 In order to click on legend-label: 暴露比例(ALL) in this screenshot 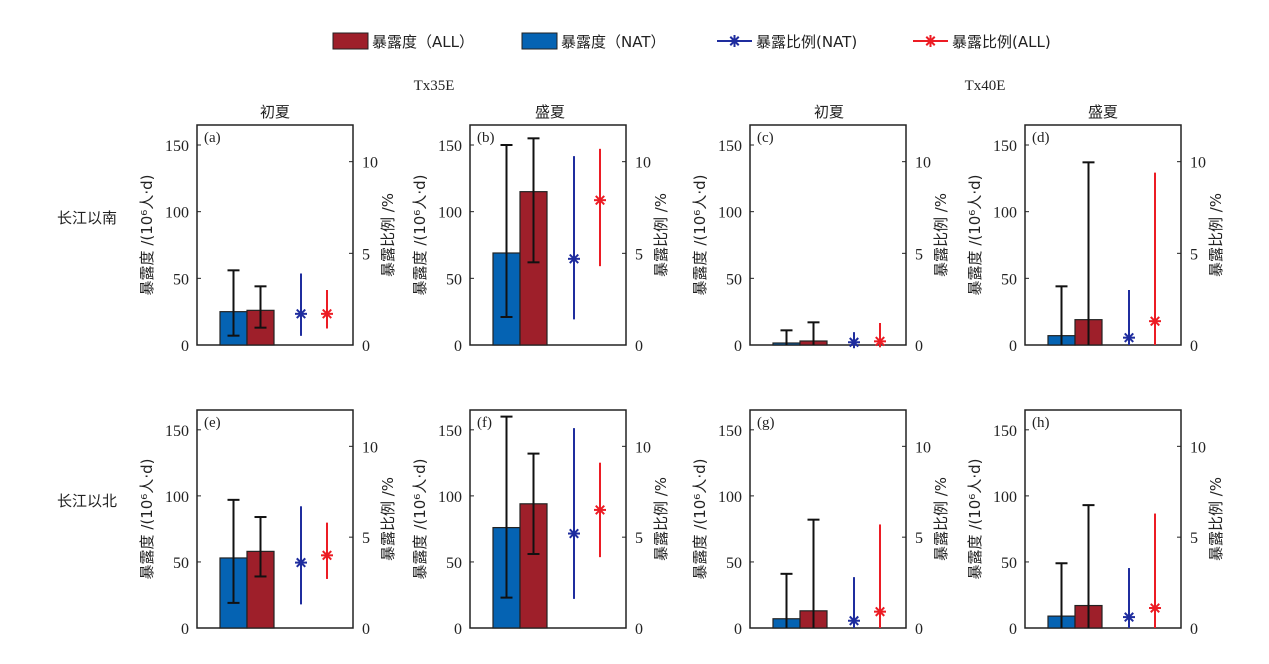, I will do `click(1001, 42)`.